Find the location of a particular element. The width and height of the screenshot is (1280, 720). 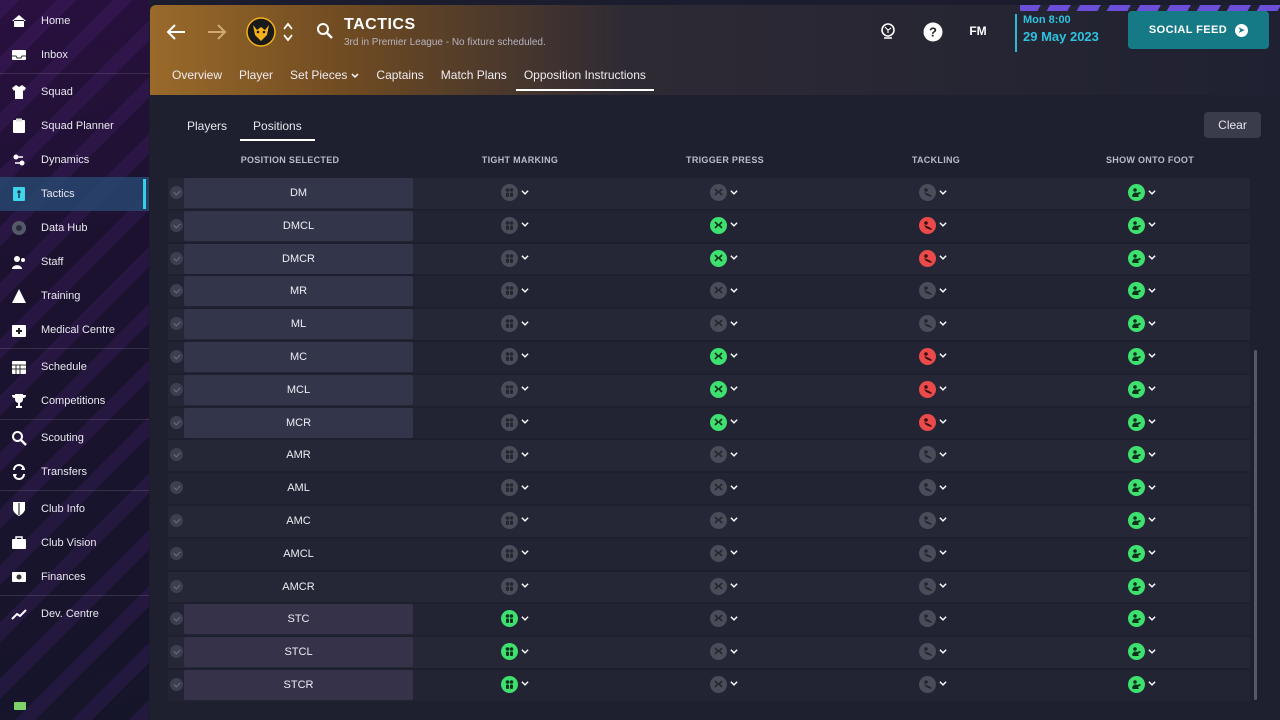

sidebar-item-dynamics: Dynamics is located at coordinates (74, 160).